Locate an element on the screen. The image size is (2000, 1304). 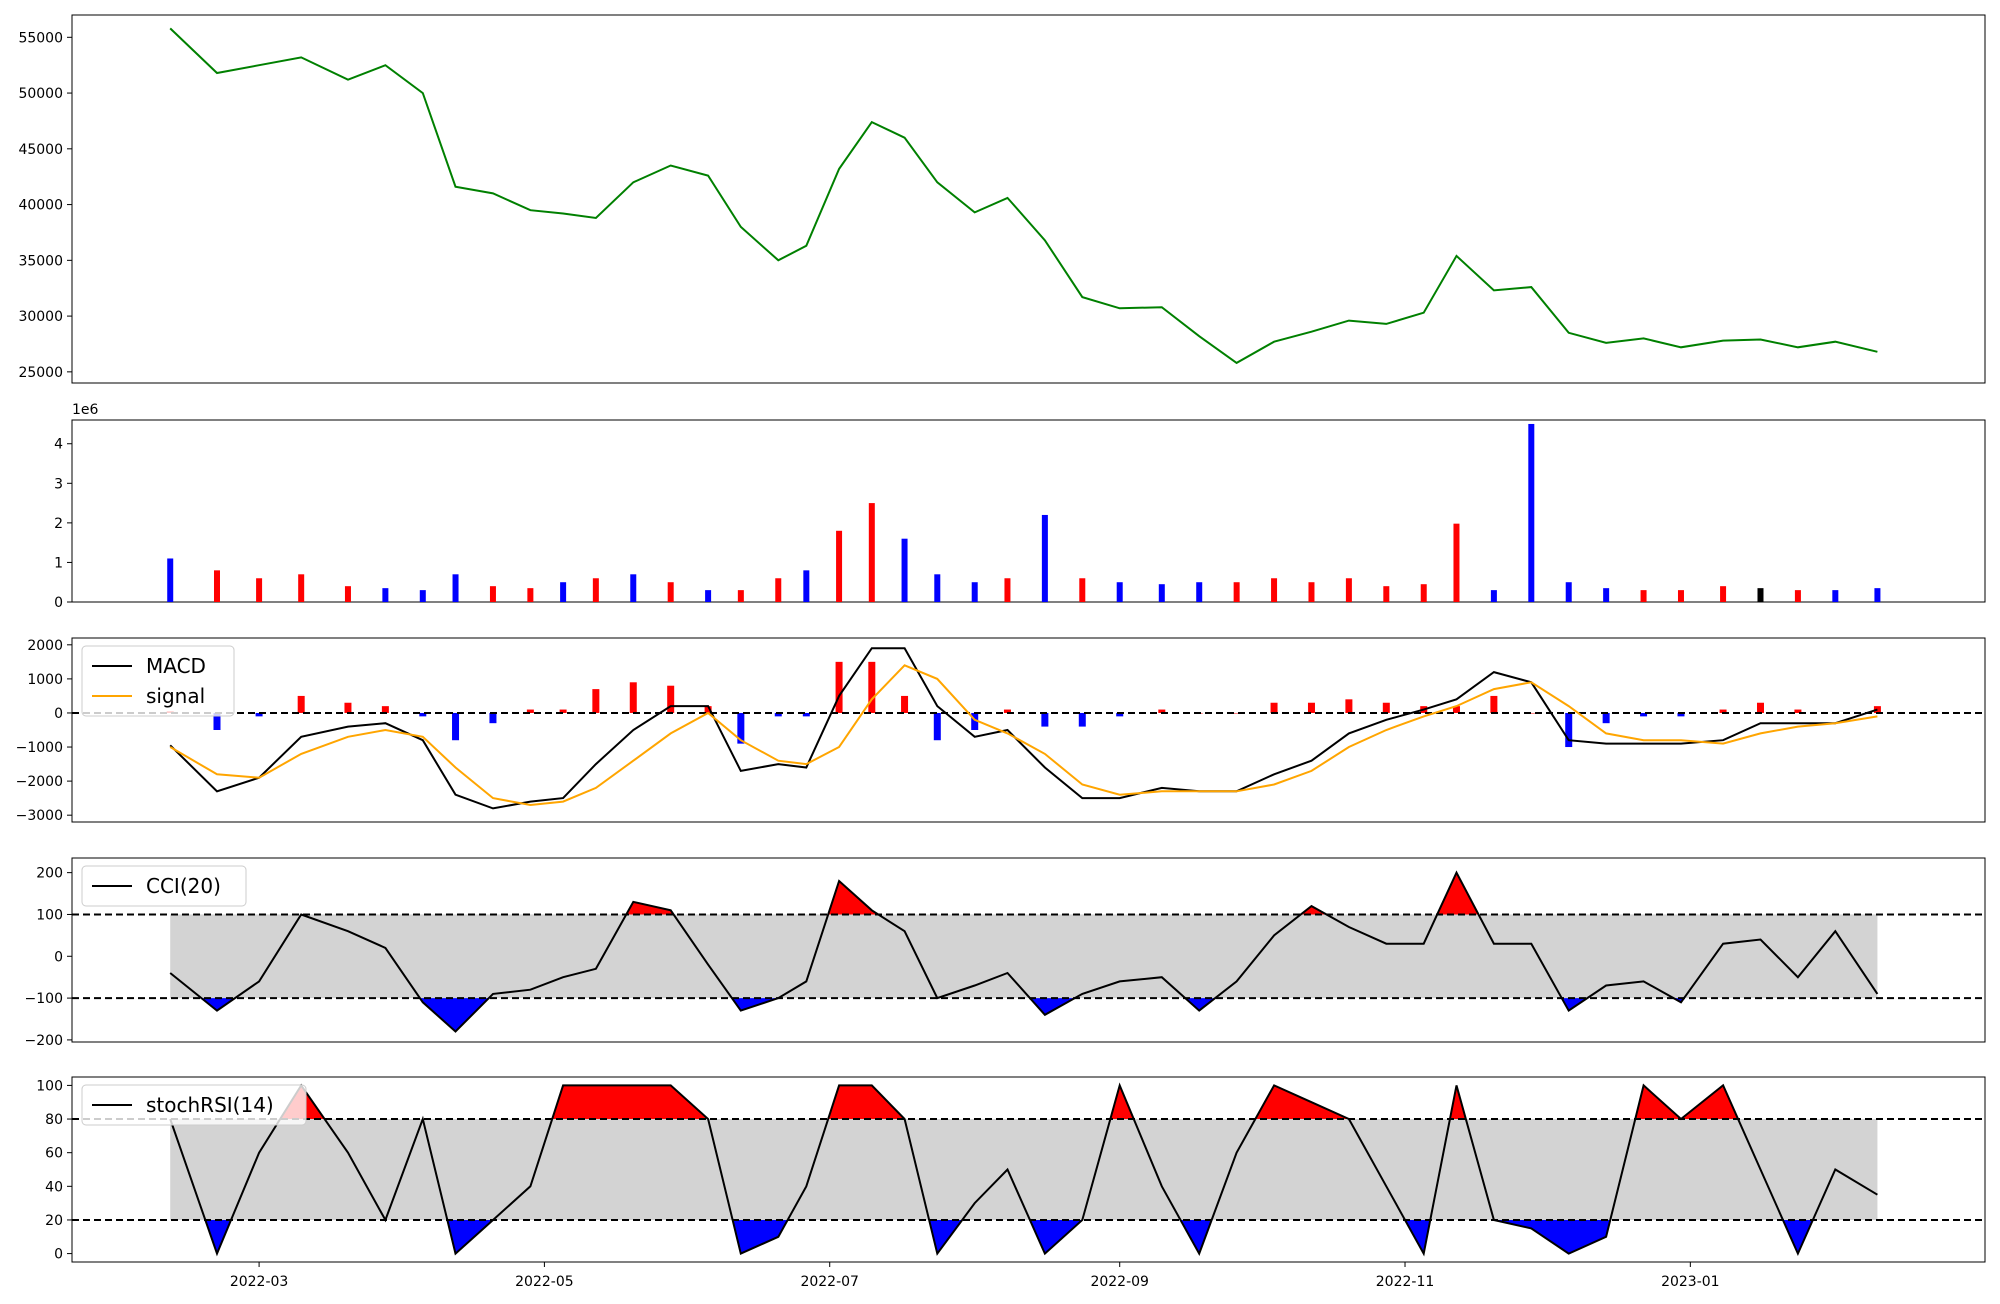
volume-ytick-label: 0 is located at coordinates (58, 603).